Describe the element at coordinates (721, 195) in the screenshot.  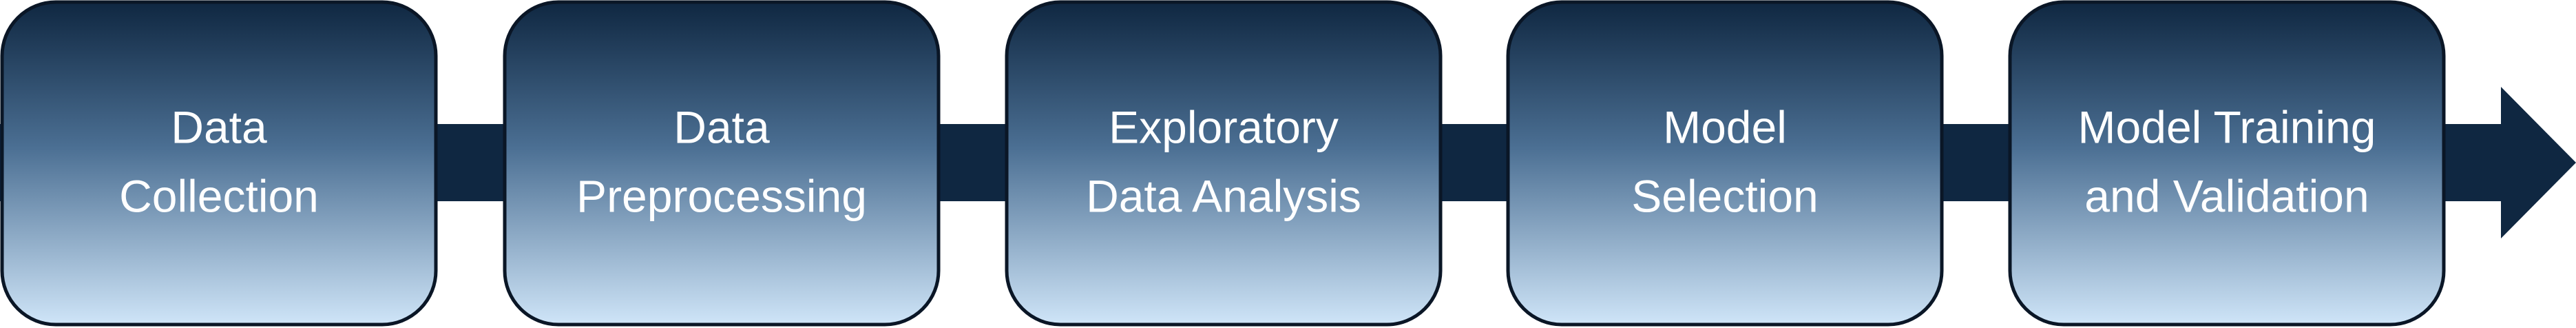
I see `stage-label-line-2: Preprocessing` at that location.